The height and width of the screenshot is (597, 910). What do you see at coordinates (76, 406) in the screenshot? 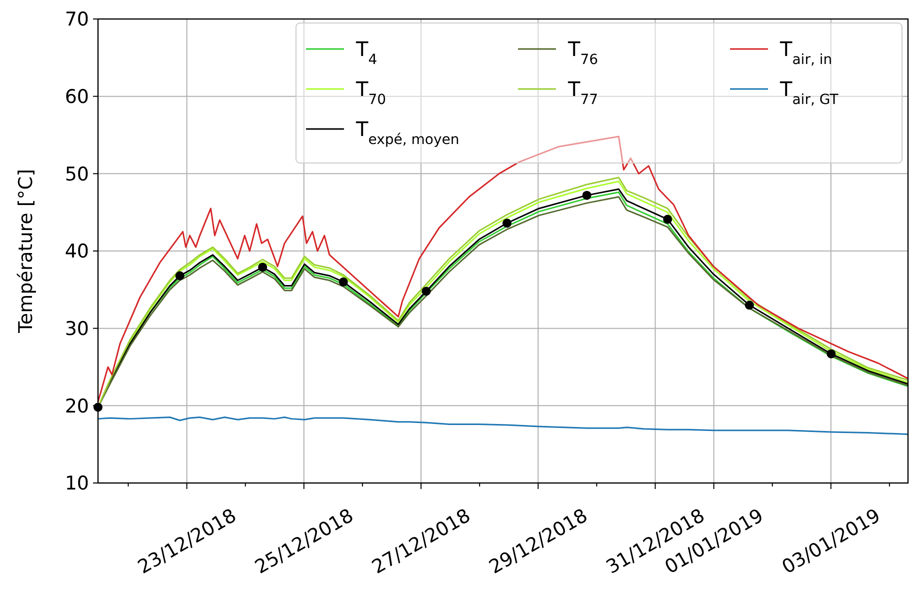
I see `y-tick-label: 20` at bounding box center [76, 406].